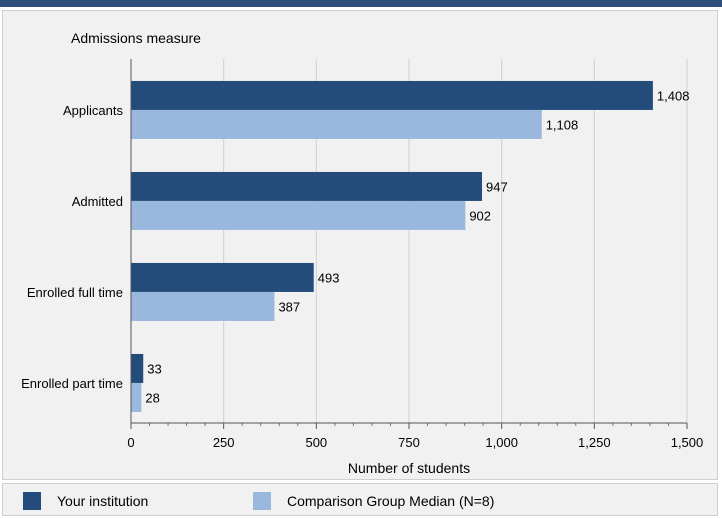 This screenshot has height=518, width=722. I want to click on header-accent-bar, so click(361, 3).